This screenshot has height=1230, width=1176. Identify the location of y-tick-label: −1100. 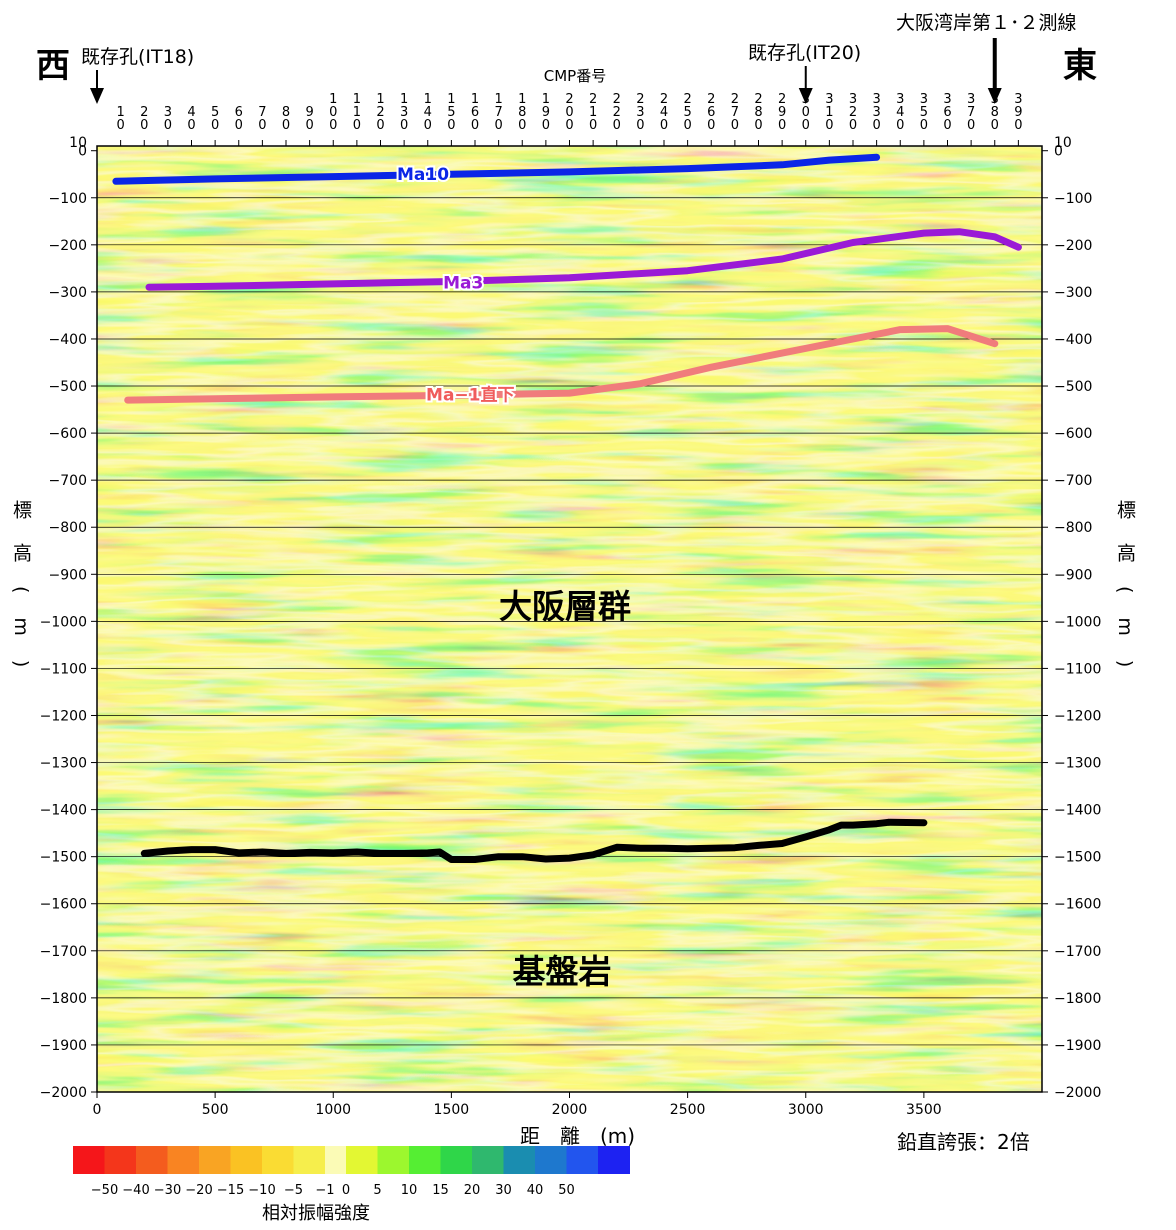
(63, 669).